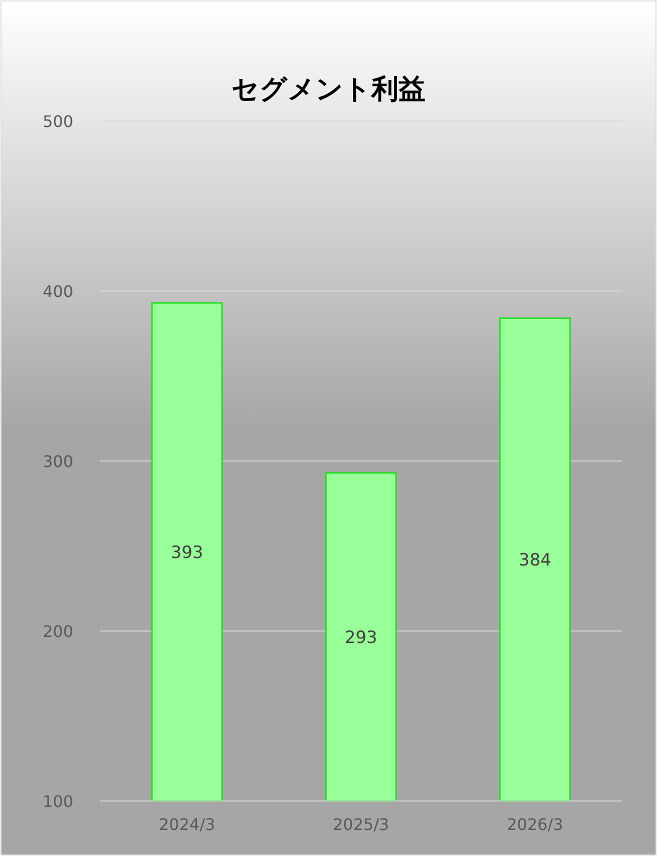 The width and height of the screenshot is (657, 856). What do you see at coordinates (58, 121) in the screenshot?
I see `y-tick-label: 500` at bounding box center [58, 121].